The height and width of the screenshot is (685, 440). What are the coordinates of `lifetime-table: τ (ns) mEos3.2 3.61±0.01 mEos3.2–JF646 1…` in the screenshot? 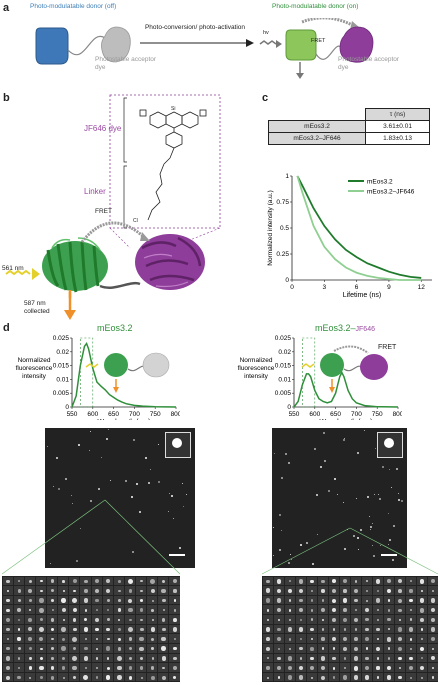 It's located at (349, 126).